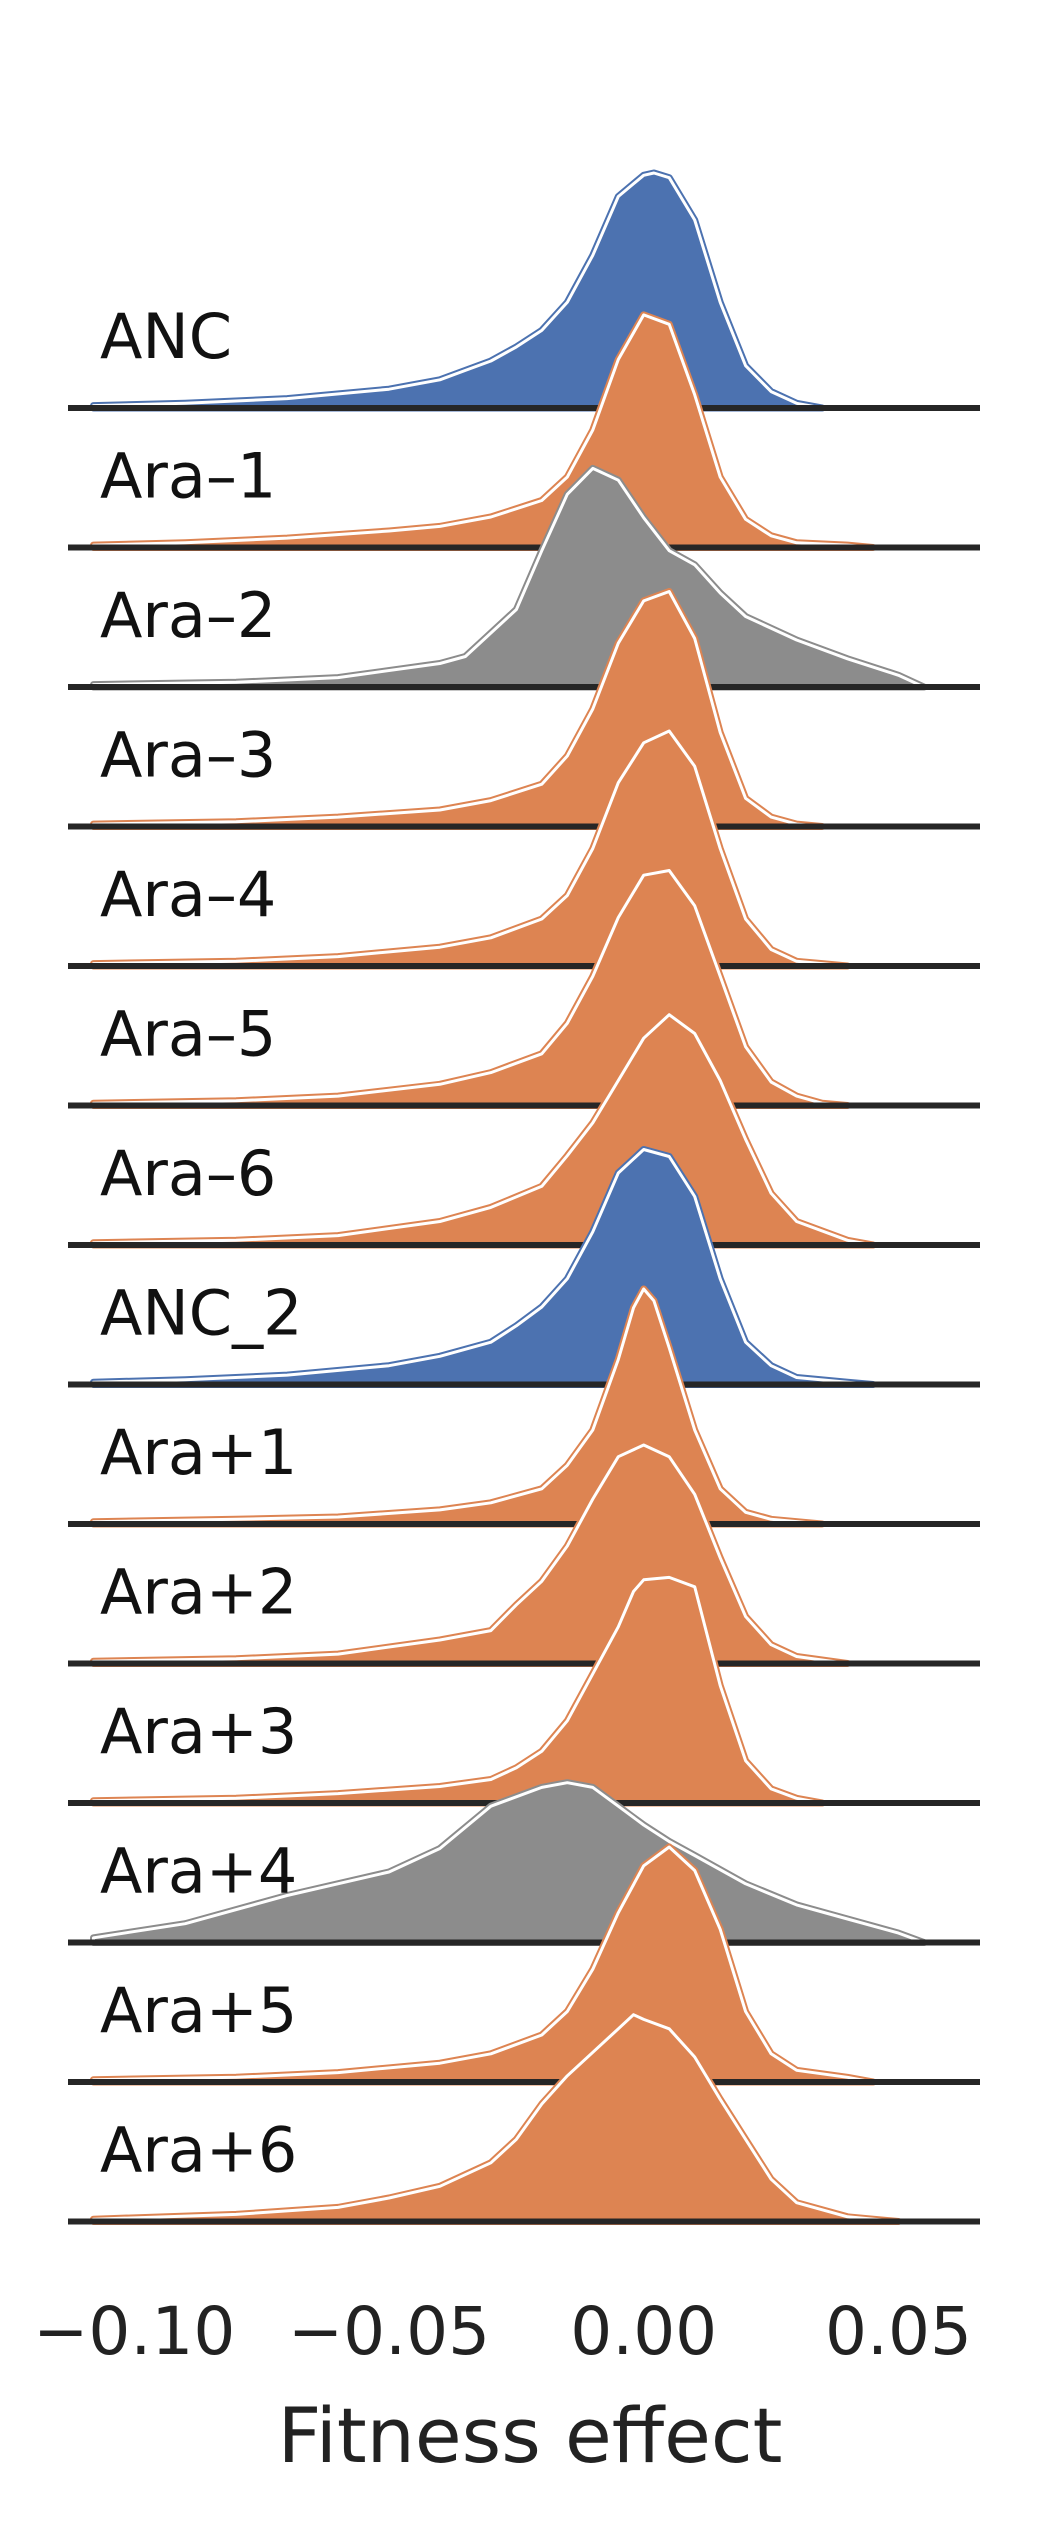  What do you see at coordinates (530, 2435) in the screenshot?
I see `x-axis-title: Fitness effect` at bounding box center [530, 2435].